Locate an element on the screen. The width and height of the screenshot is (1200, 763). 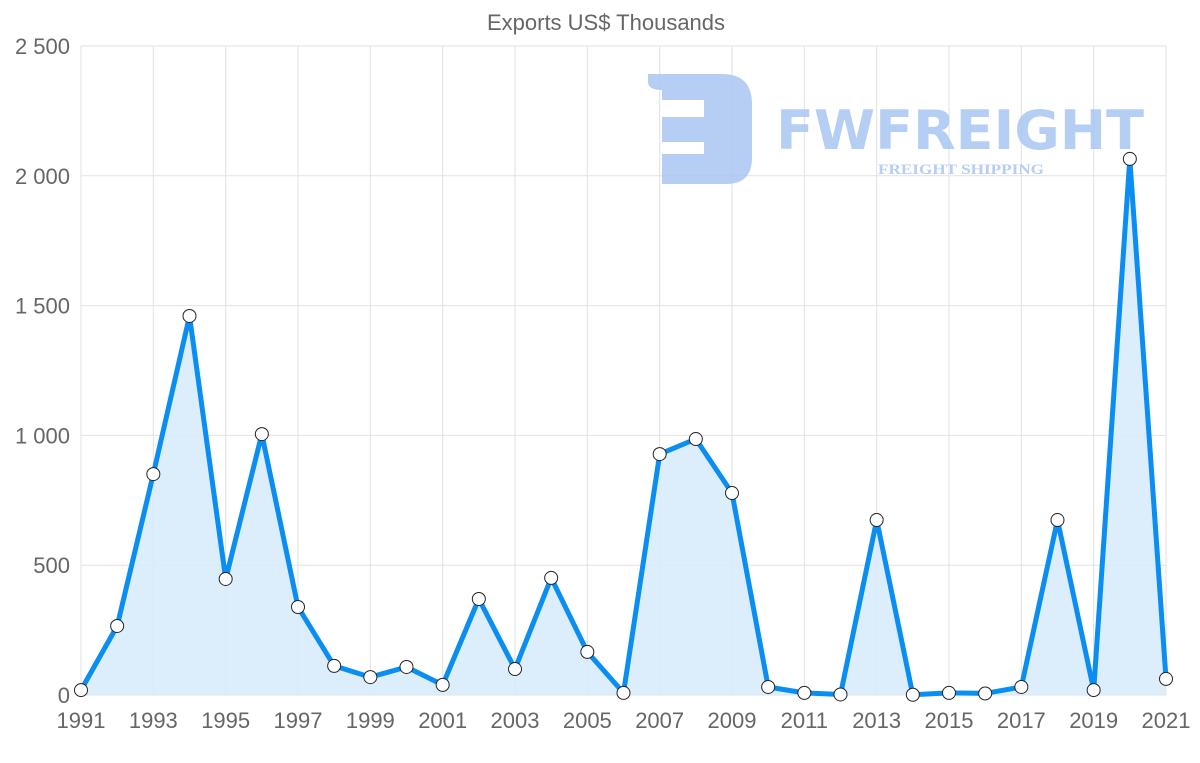
x-tick-label: 2011 is located at coordinates (804, 720).